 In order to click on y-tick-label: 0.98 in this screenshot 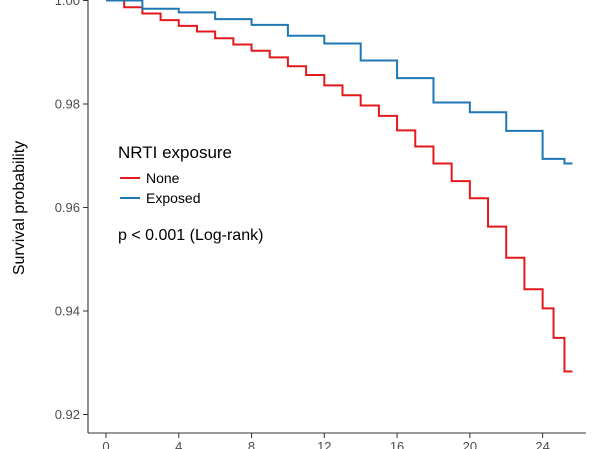, I will do `click(67, 104)`.